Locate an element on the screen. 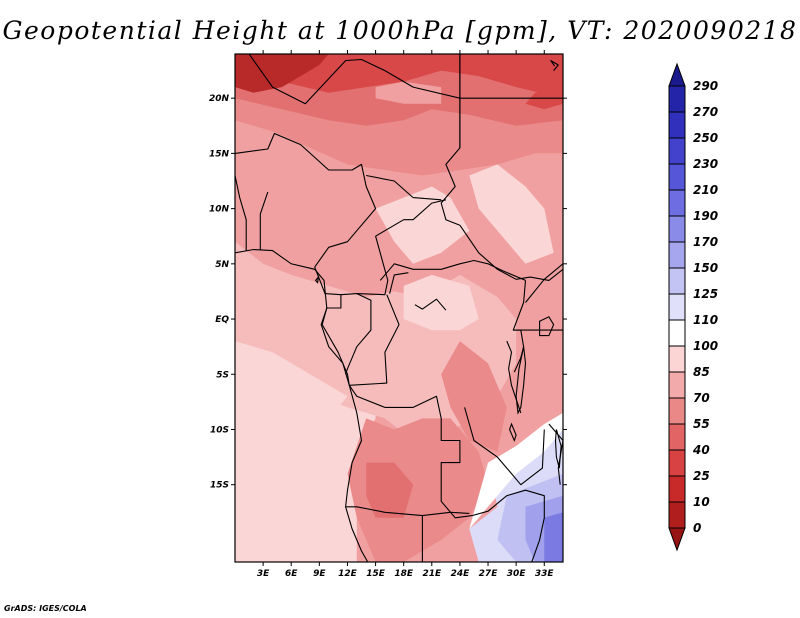  colorbar-level-label: 85 is located at coordinates (701, 372).